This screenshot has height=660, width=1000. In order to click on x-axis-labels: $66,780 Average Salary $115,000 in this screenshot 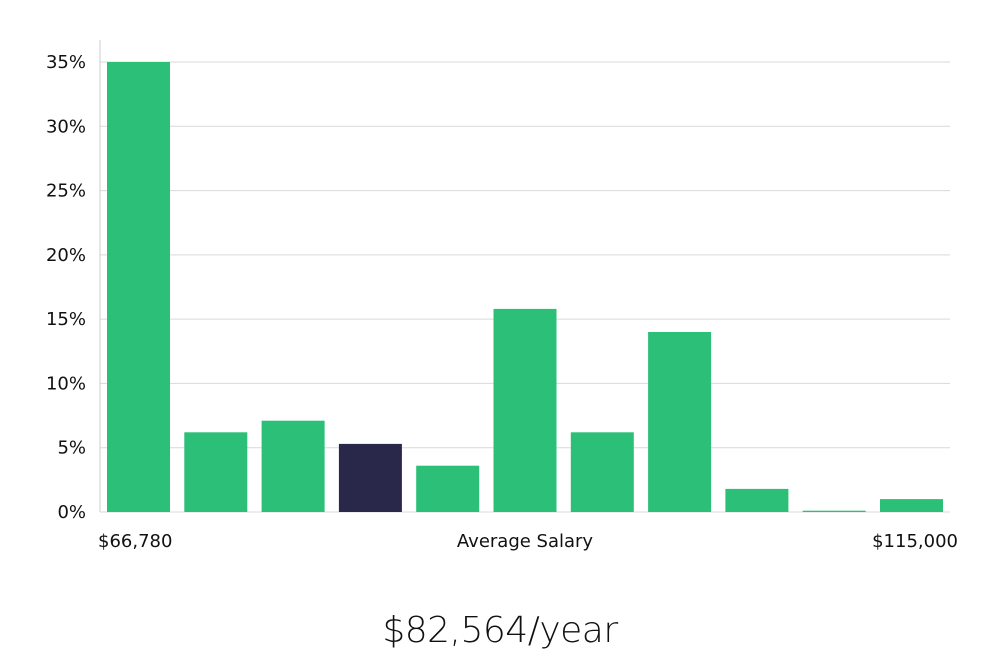, I will do `click(528, 541)`.